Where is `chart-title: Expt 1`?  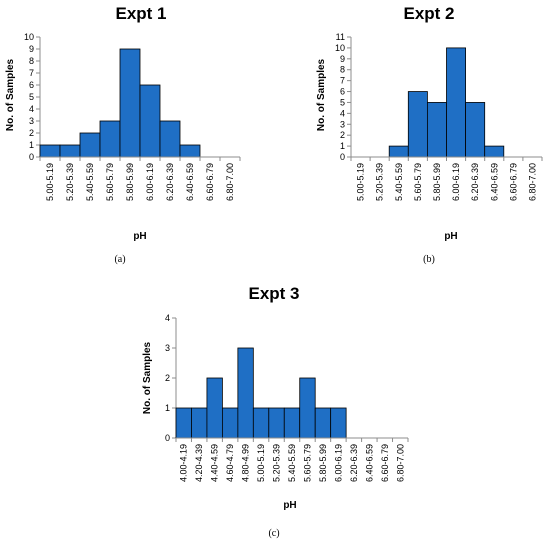 chart-title: Expt 1 is located at coordinates (140, 13).